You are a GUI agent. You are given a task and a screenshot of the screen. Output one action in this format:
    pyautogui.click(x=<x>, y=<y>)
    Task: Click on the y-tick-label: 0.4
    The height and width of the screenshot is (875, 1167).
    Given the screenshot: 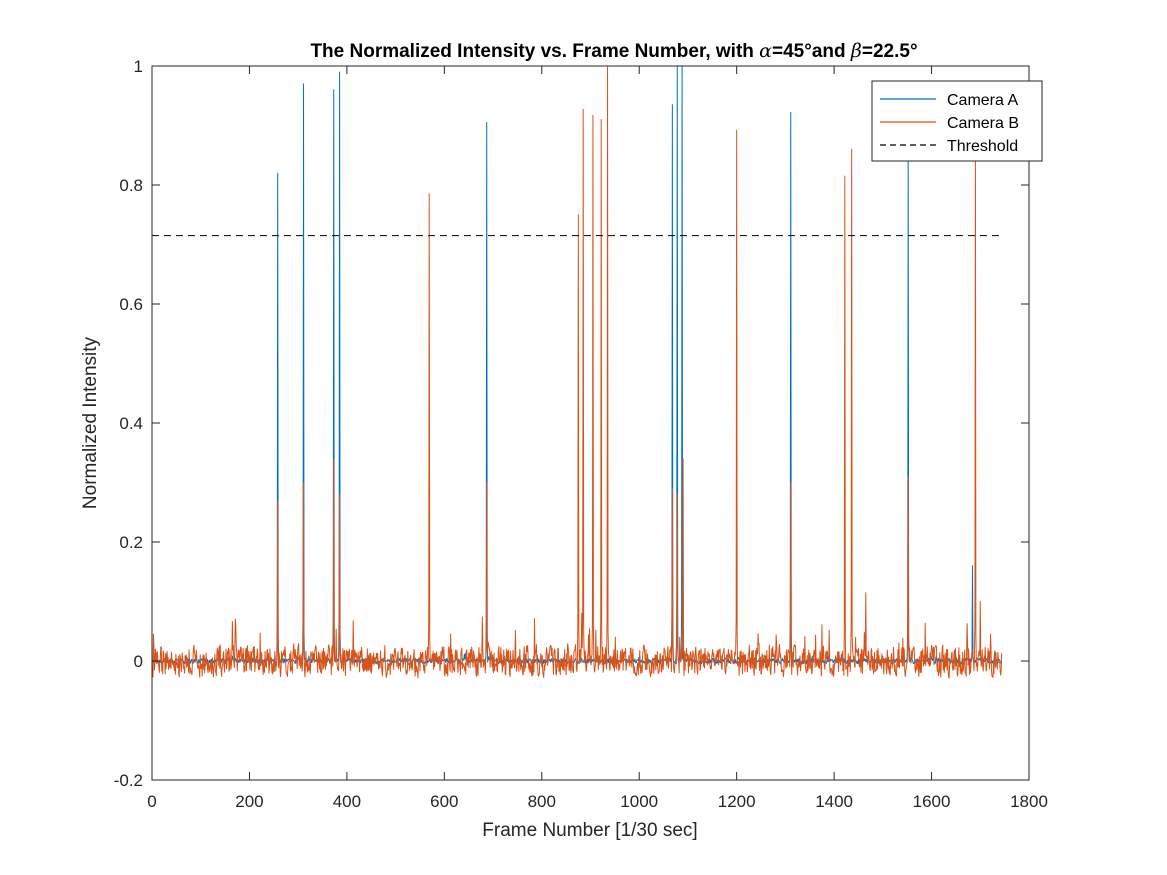 What is the action you would take?
    pyautogui.click(x=131, y=423)
    